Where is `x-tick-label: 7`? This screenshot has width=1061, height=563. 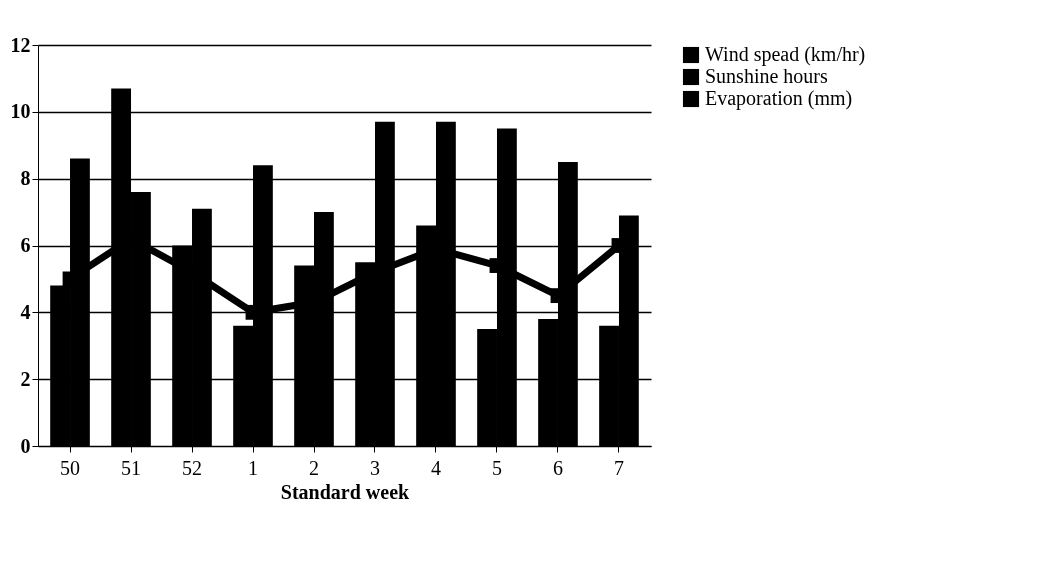 x-tick-label: 7 is located at coordinates (618, 467).